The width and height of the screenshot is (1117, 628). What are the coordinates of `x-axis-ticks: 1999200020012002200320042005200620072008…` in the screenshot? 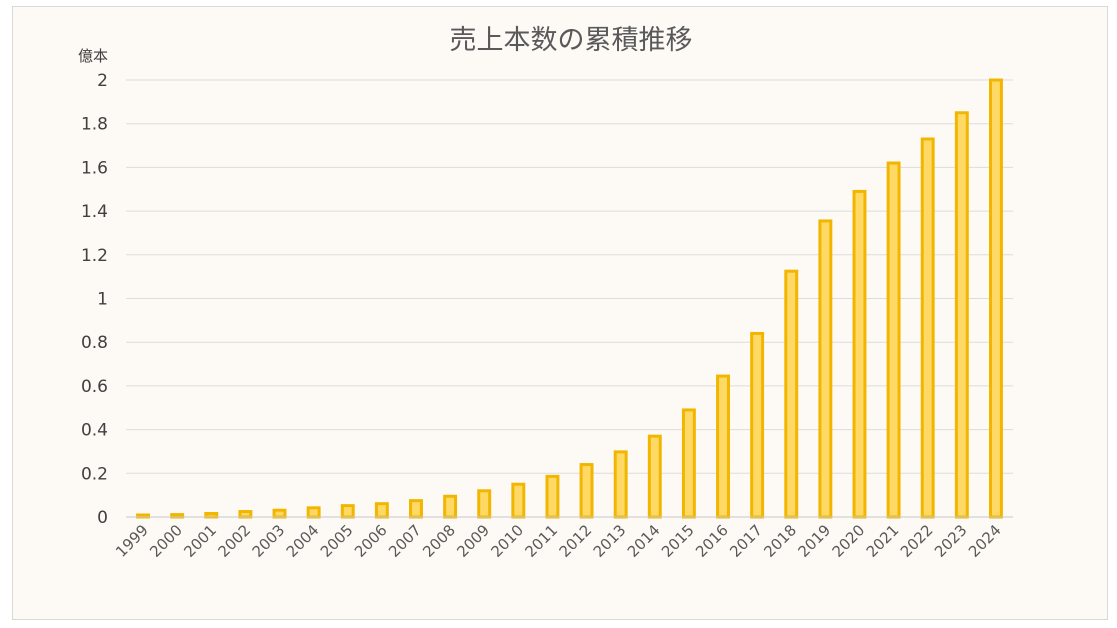 It's located at (558, 541).